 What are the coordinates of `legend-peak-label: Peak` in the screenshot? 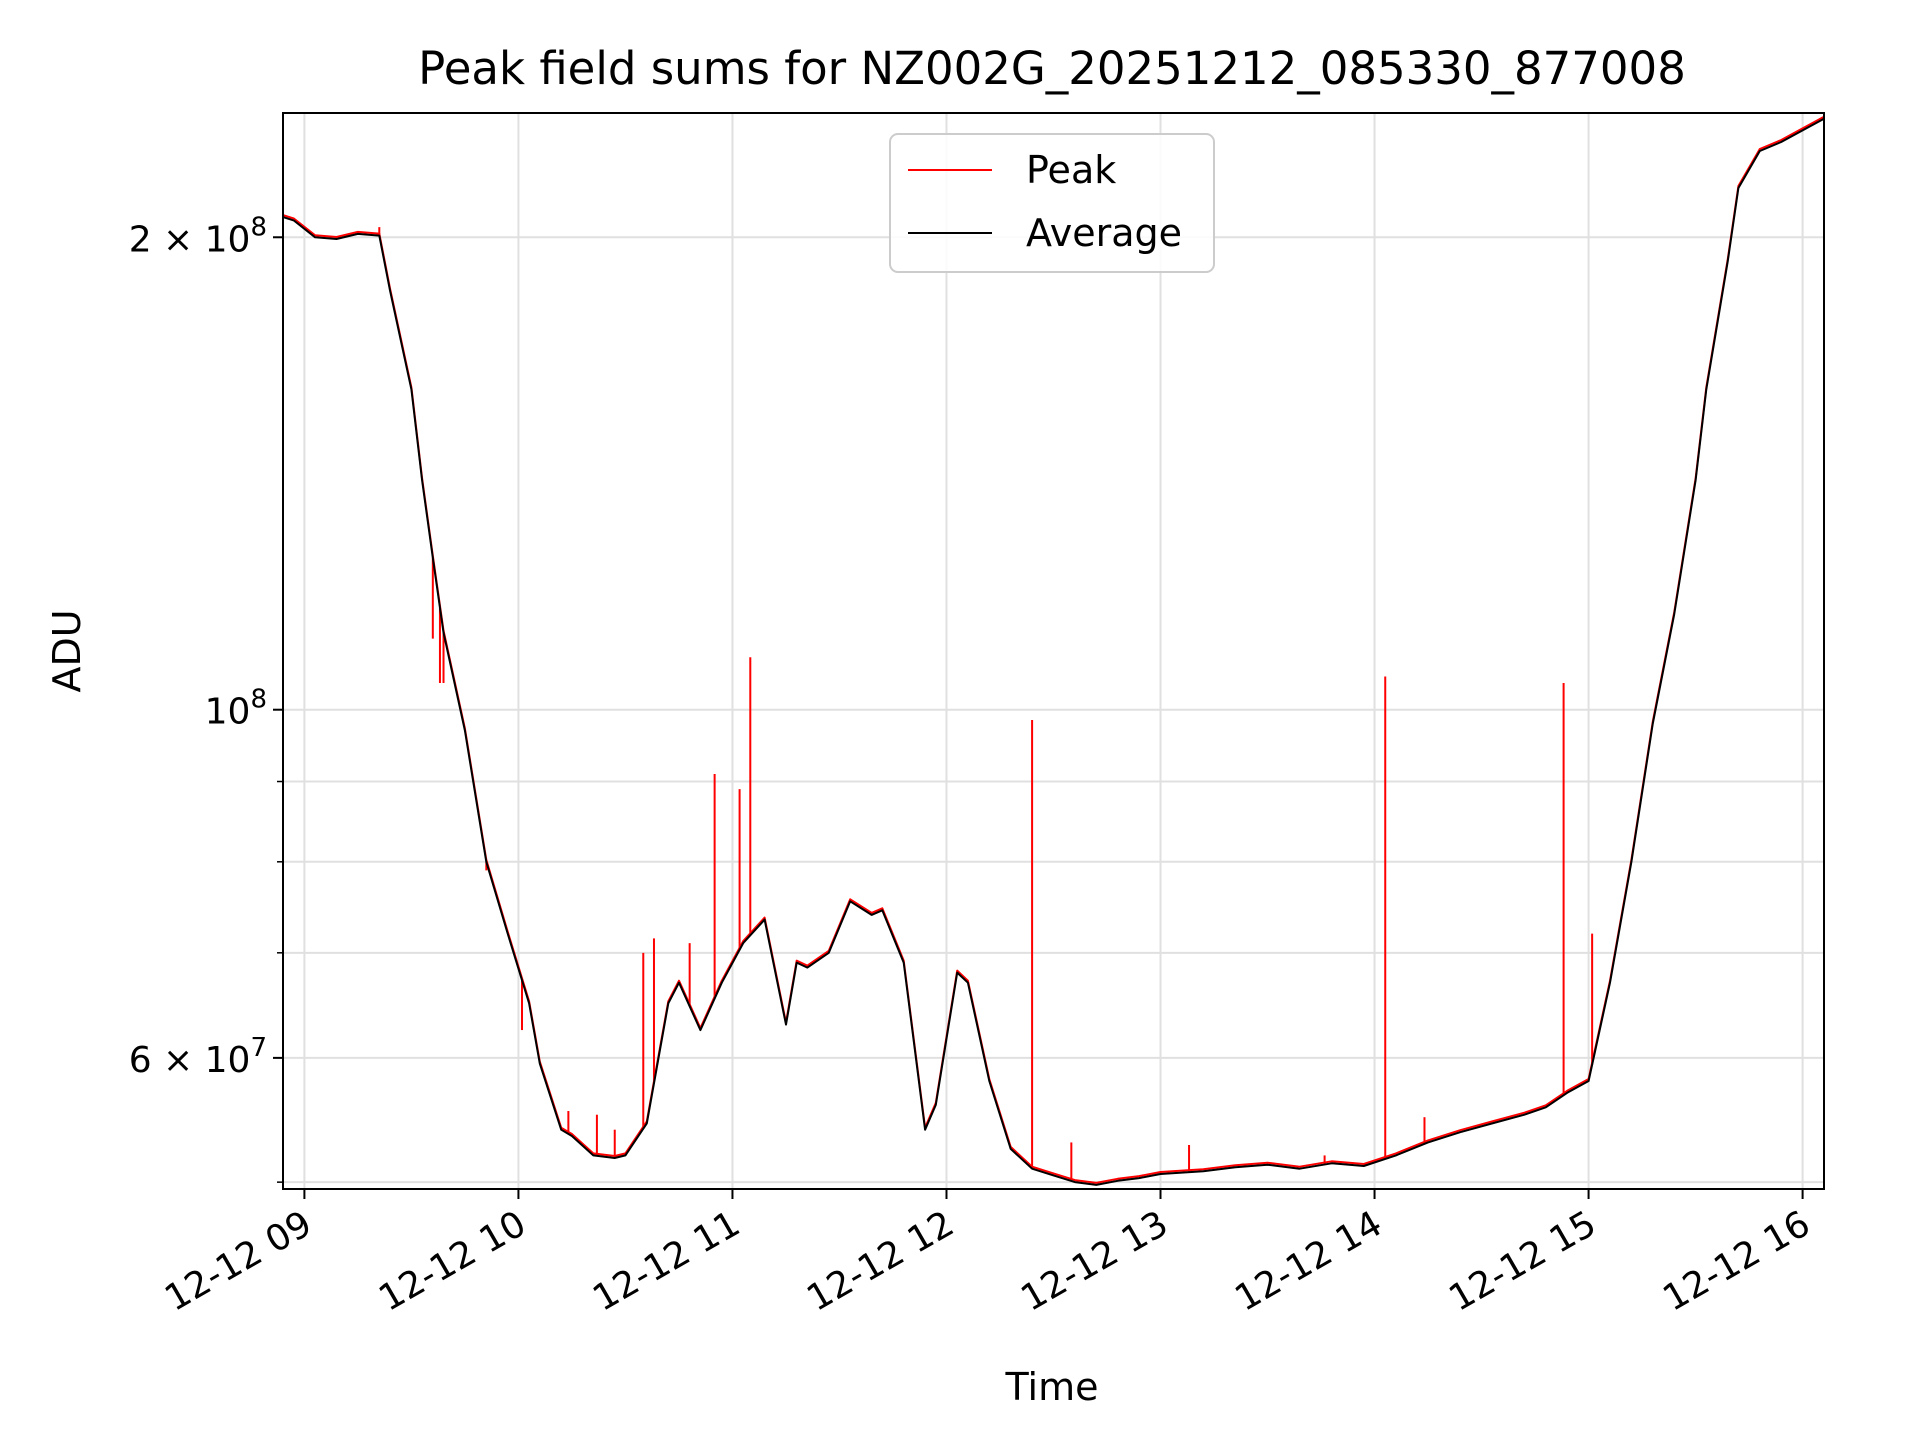 It's located at (1071, 170).